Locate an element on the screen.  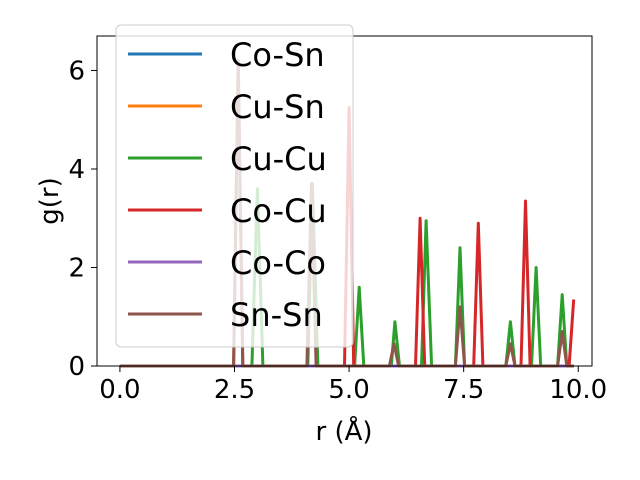
legend-label: Co-Sn is located at coordinates (277, 55).